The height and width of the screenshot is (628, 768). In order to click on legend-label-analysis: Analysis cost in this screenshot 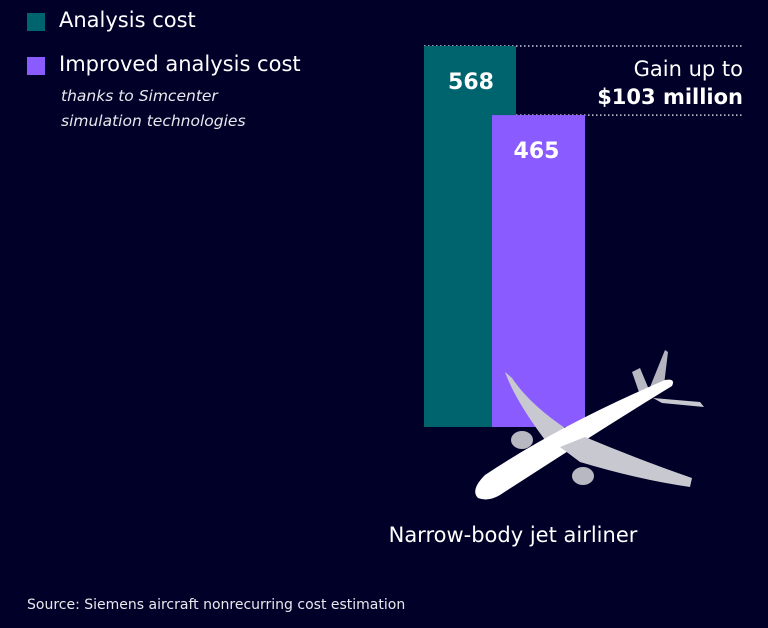, I will do `click(127, 20)`.